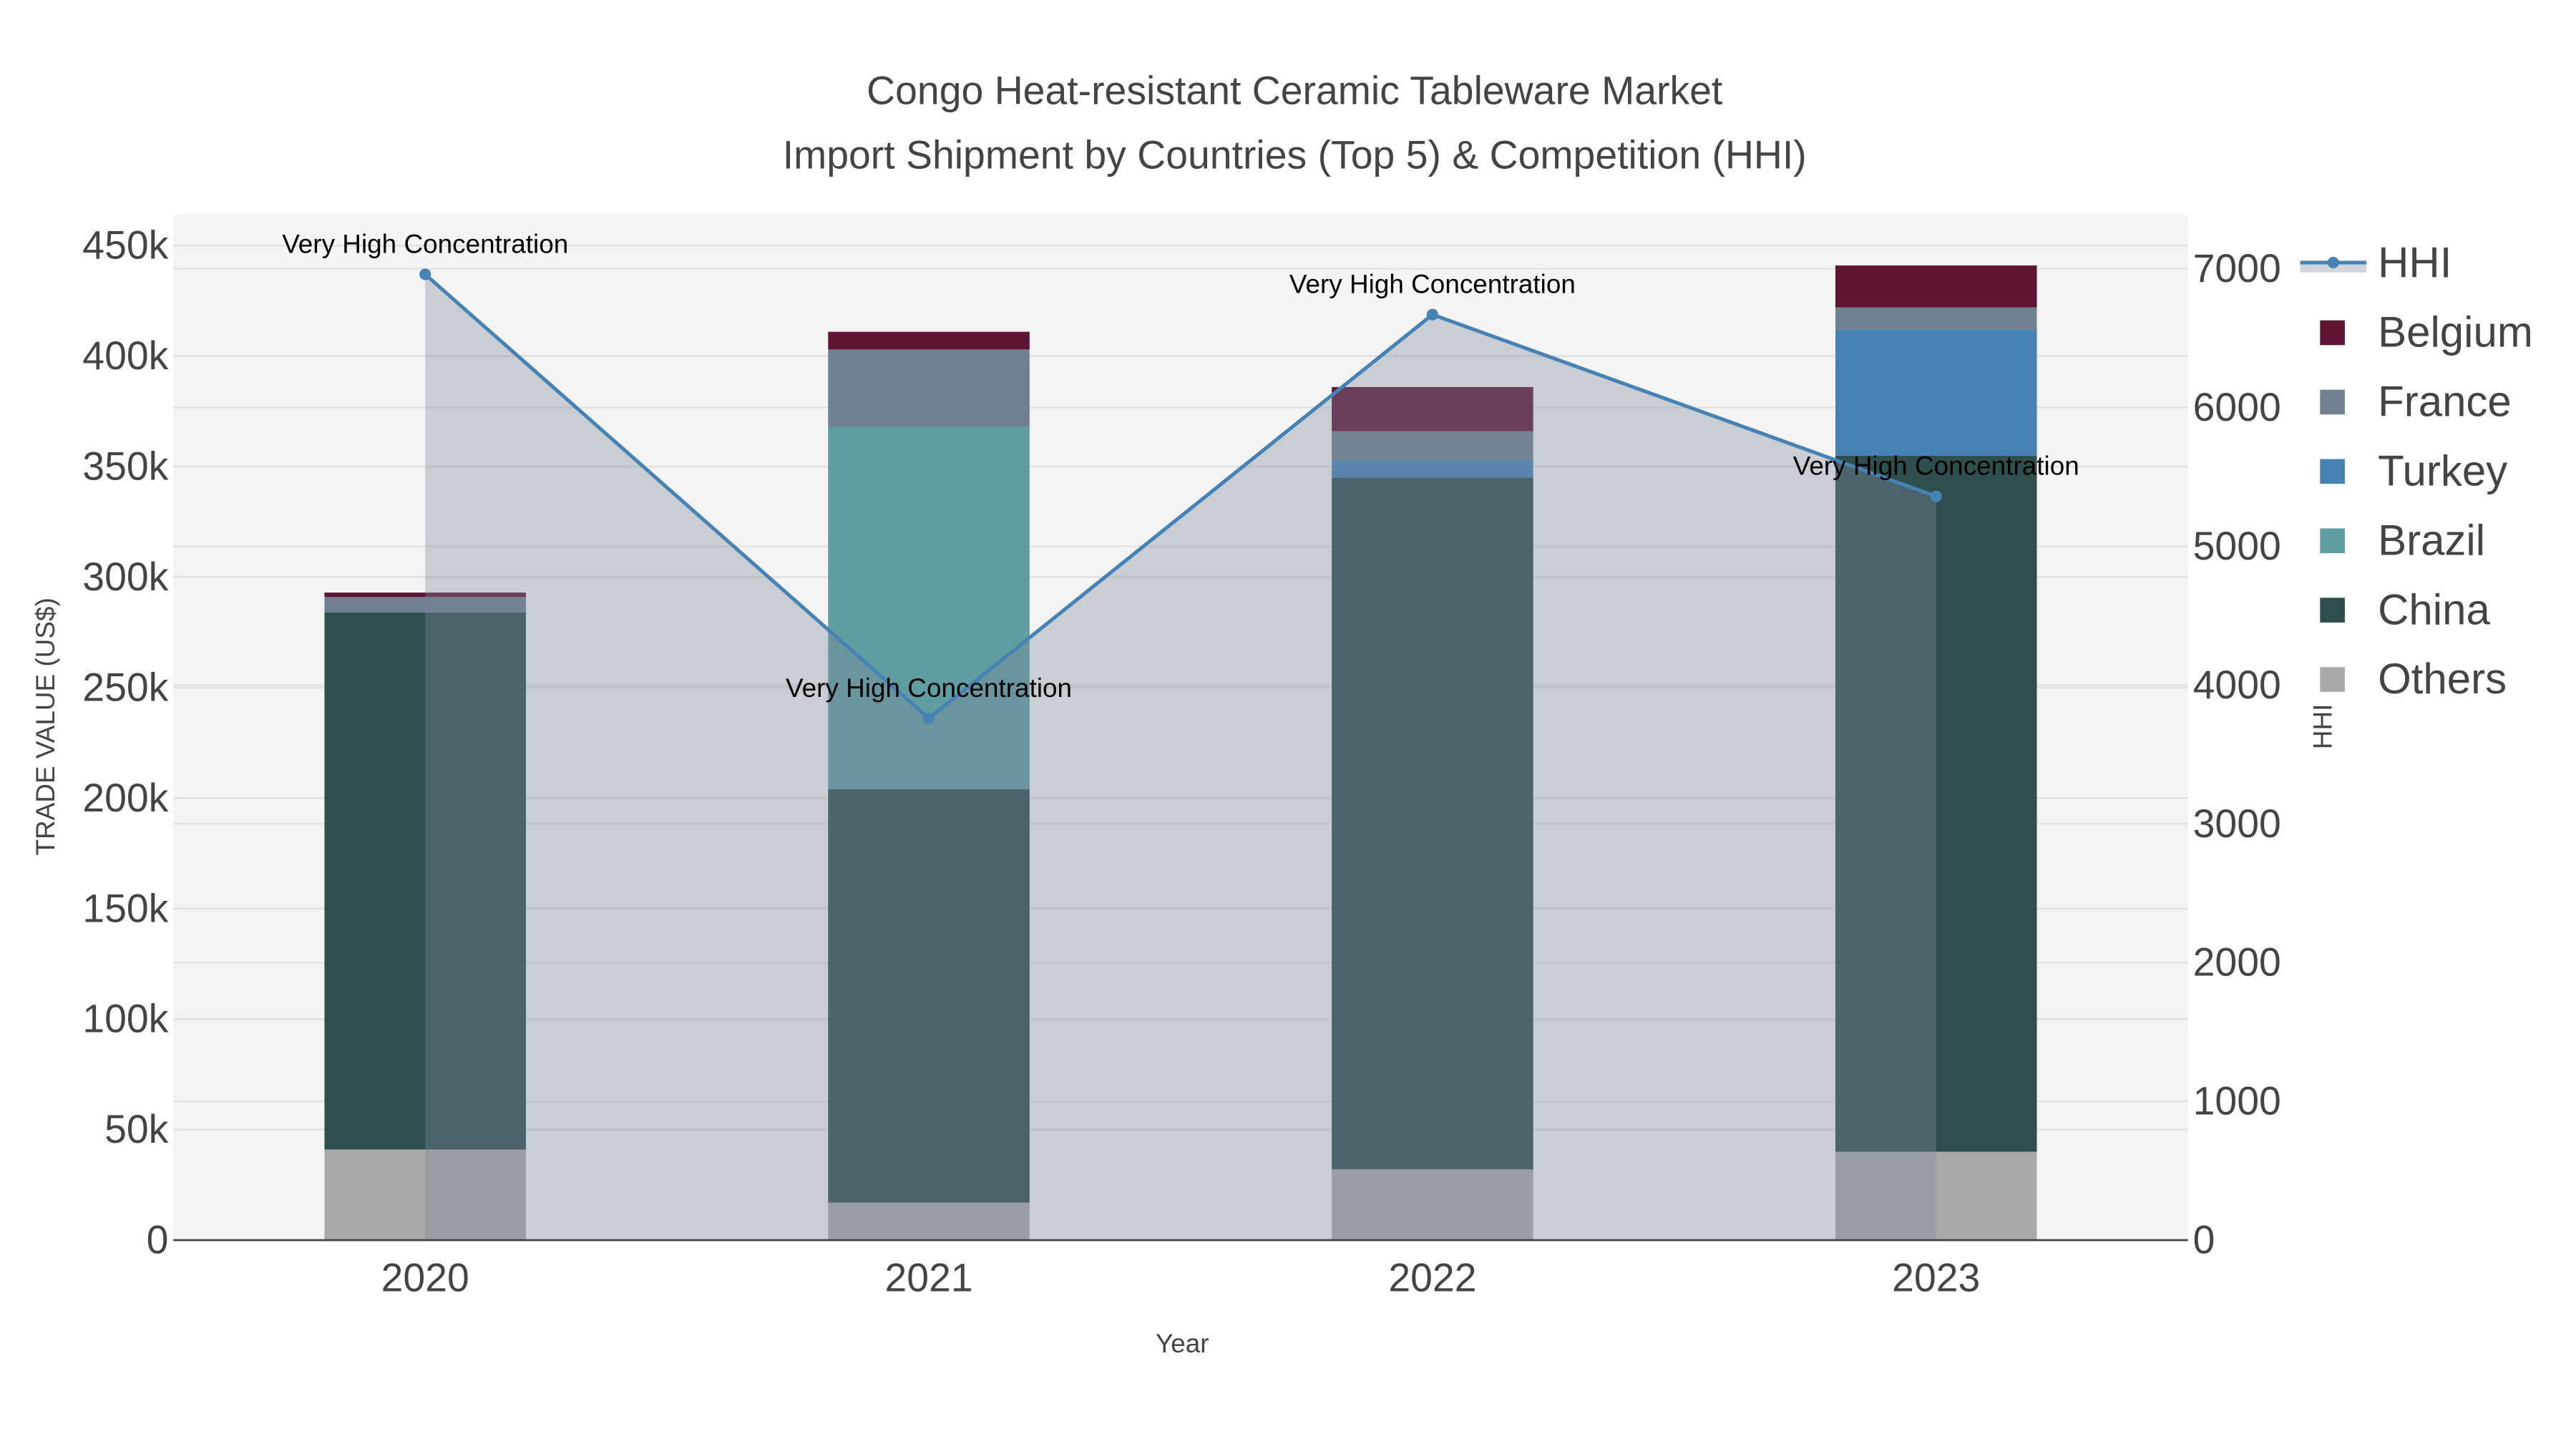 This screenshot has width=2576, height=1449. Describe the element at coordinates (2434, 609) in the screenshot. I see `legend-label: China` at that location.